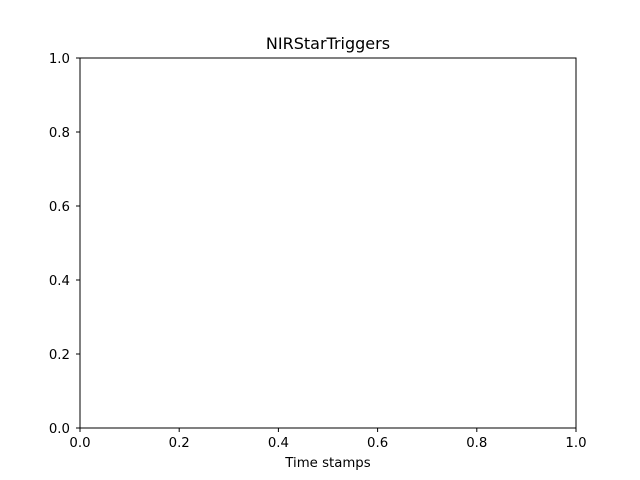 The image size is (640, 480). What do you see at coordinates (59, 281) in the screenshot?
I see `y-tick-label: 0.4` at bounding box center [59, 281].